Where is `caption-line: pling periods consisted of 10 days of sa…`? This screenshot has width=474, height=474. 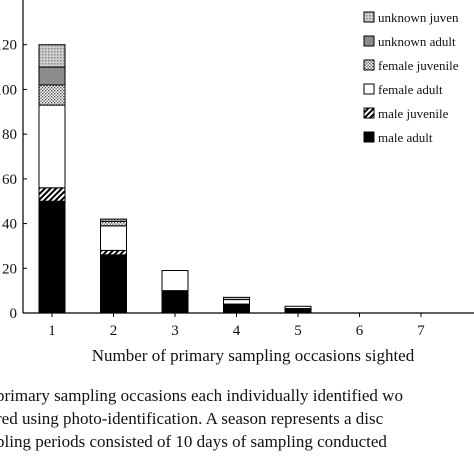 caption-line: pling periods consisted of 10 days of sa… is located at coordinates (193, 441).